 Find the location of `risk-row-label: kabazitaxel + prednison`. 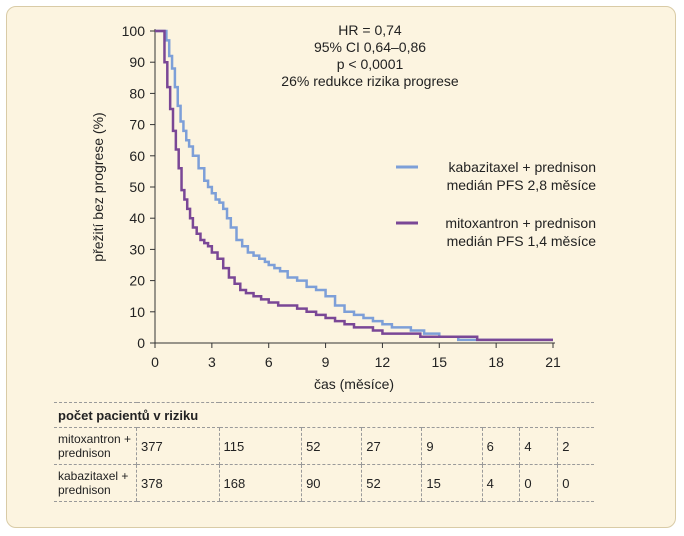

risk-row-label: kabazitaxel + prednison is located at coordinates (95, 483).